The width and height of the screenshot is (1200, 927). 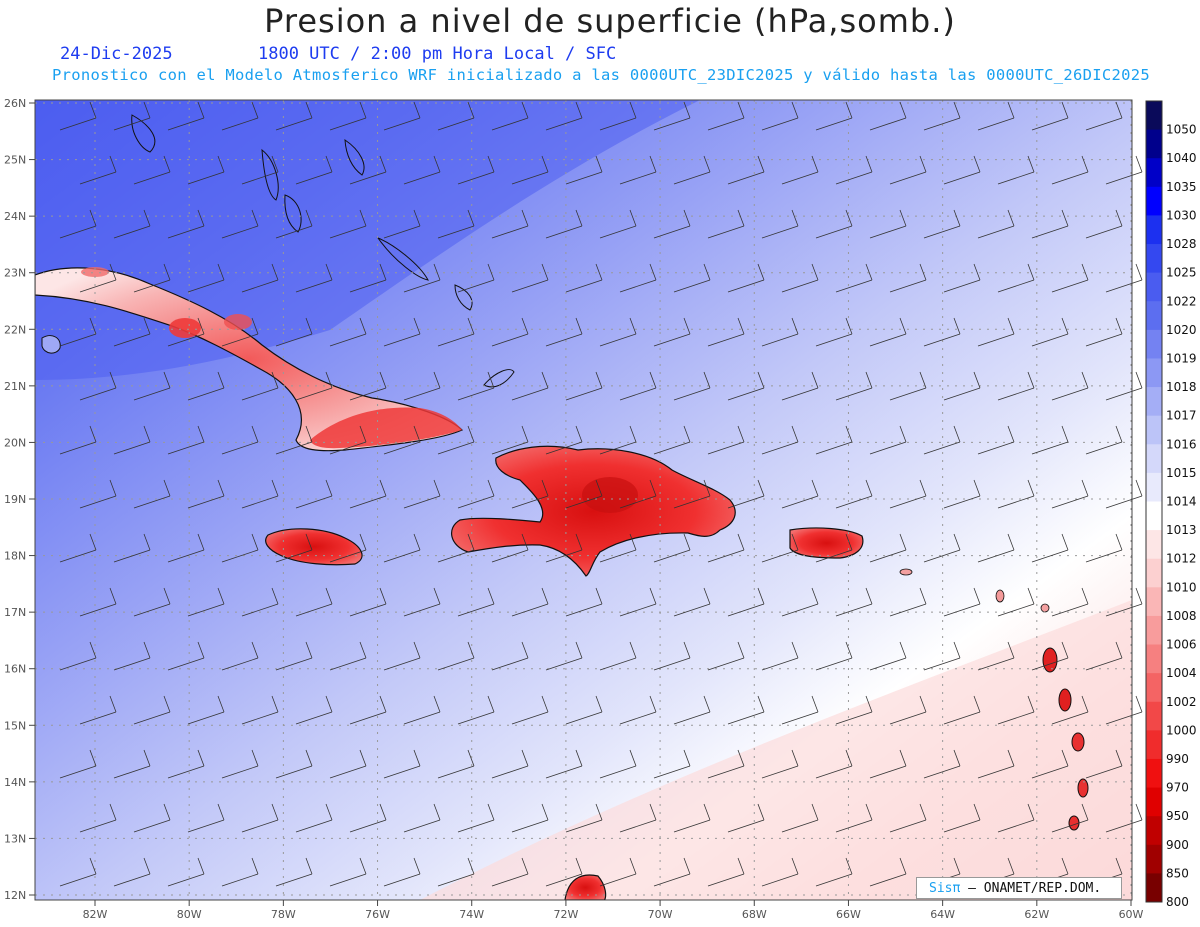 I want to click on colorbar-label: 1040, so click(x=1181, y=158).